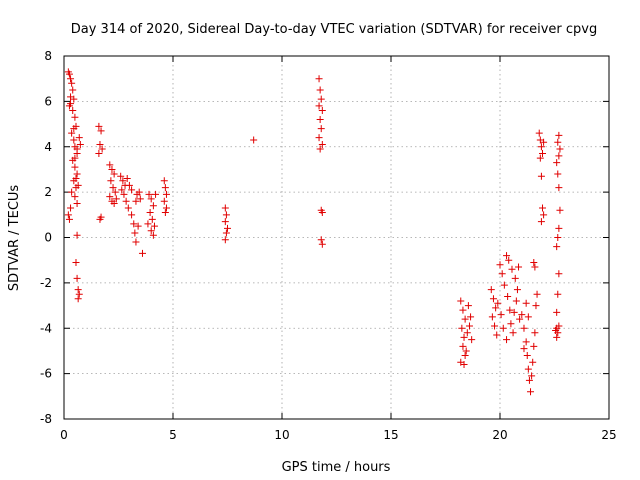 This screenshot has height=480, width=640. What do you see at coordinates (281, 435) in the screenshot?
I see `x-tick-label: 10` at bounding box center [281, 435].